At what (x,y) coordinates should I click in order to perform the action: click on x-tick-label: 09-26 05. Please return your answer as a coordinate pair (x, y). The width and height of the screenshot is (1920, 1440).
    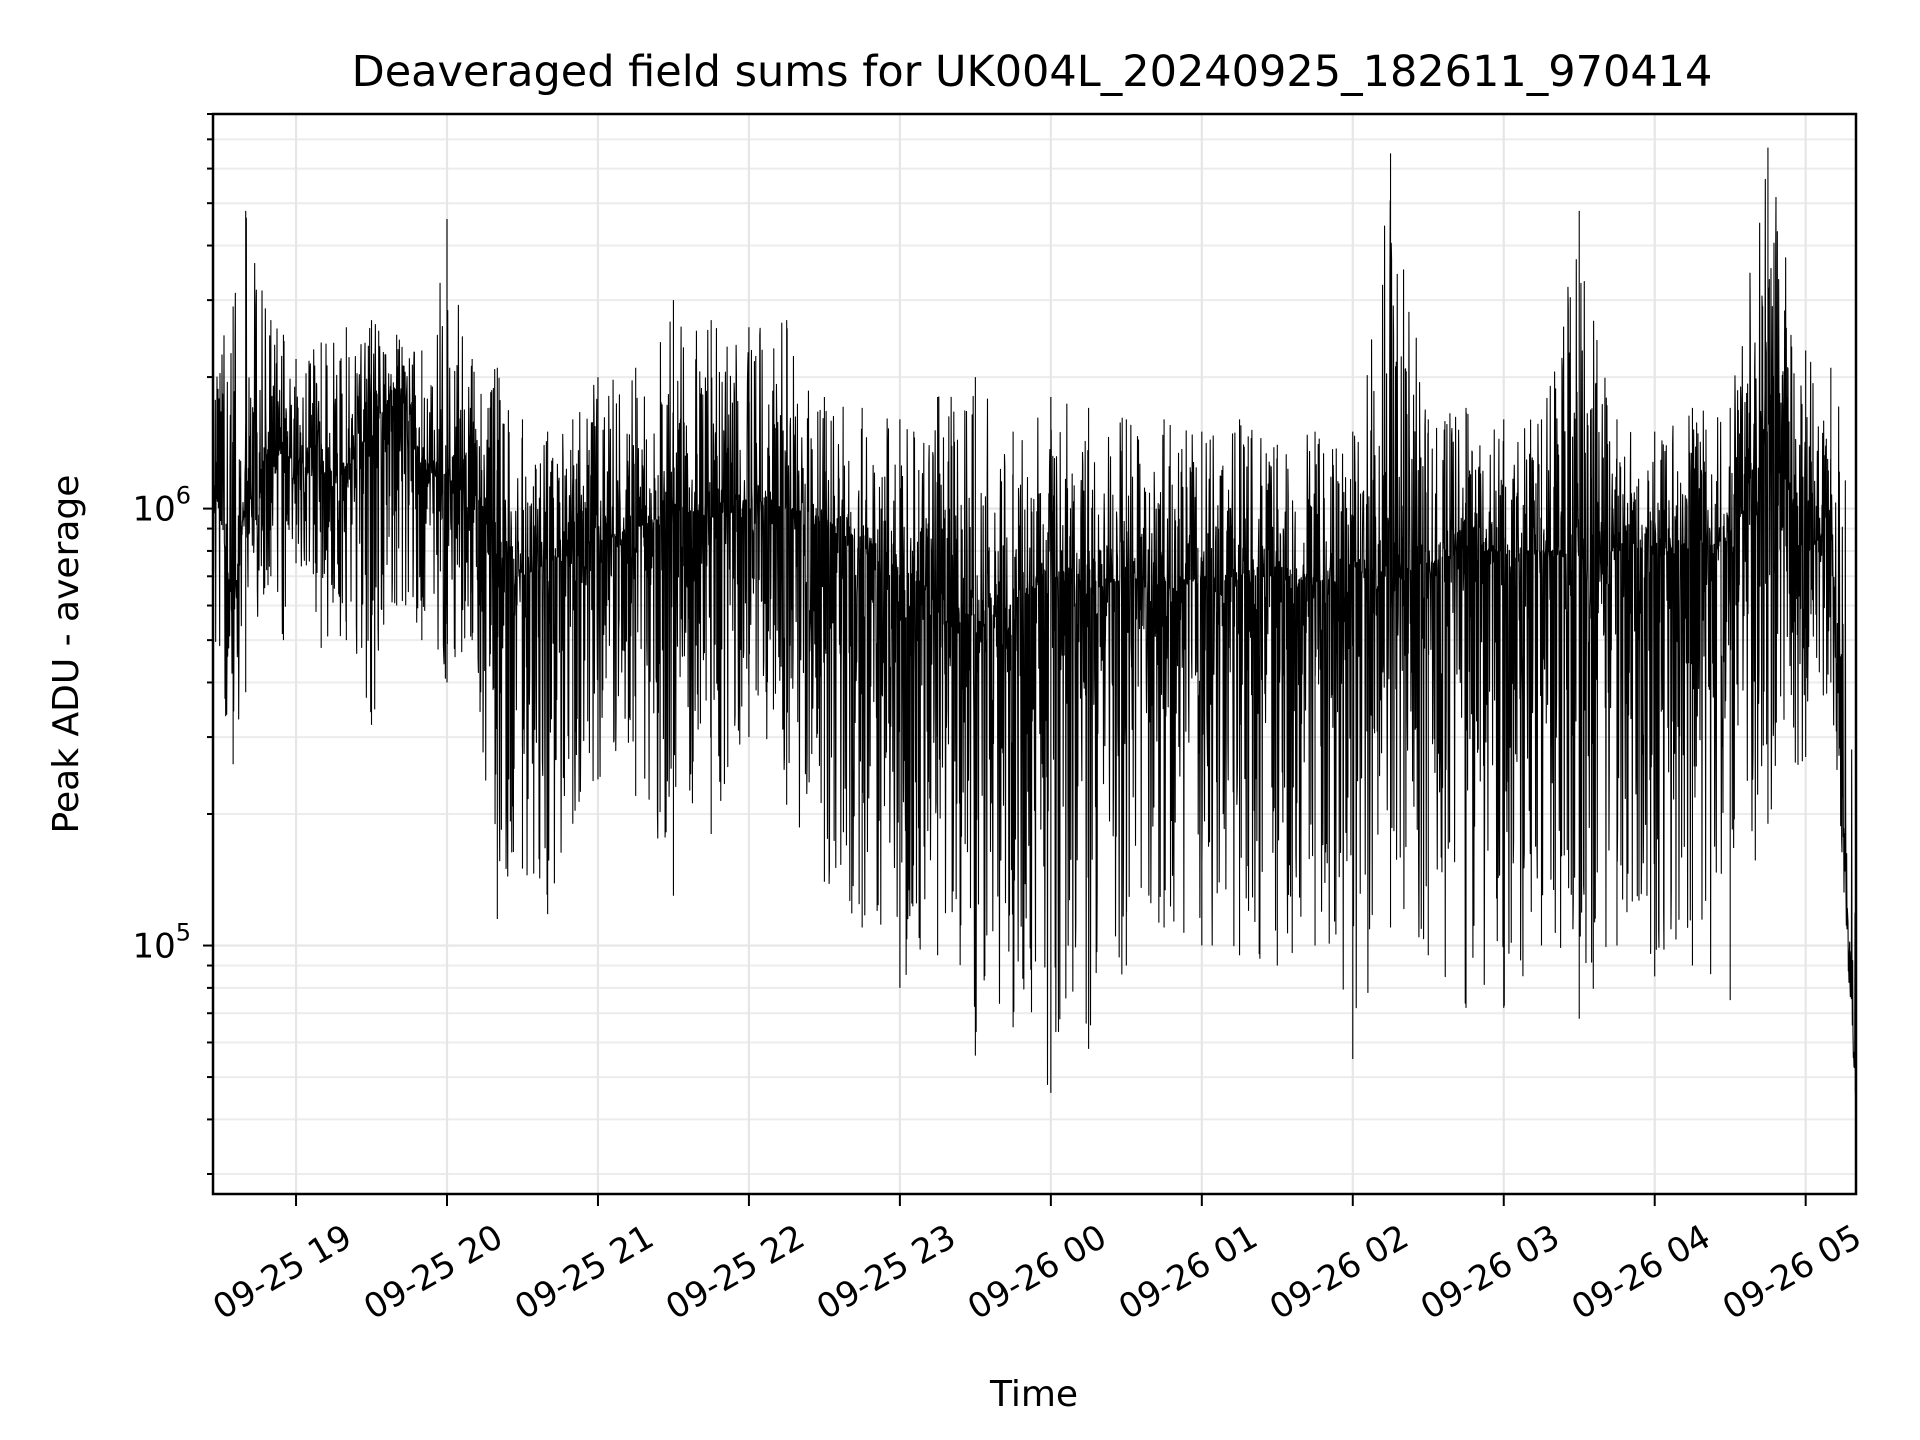
    Looking at the image, I should click on (1792, 1272).